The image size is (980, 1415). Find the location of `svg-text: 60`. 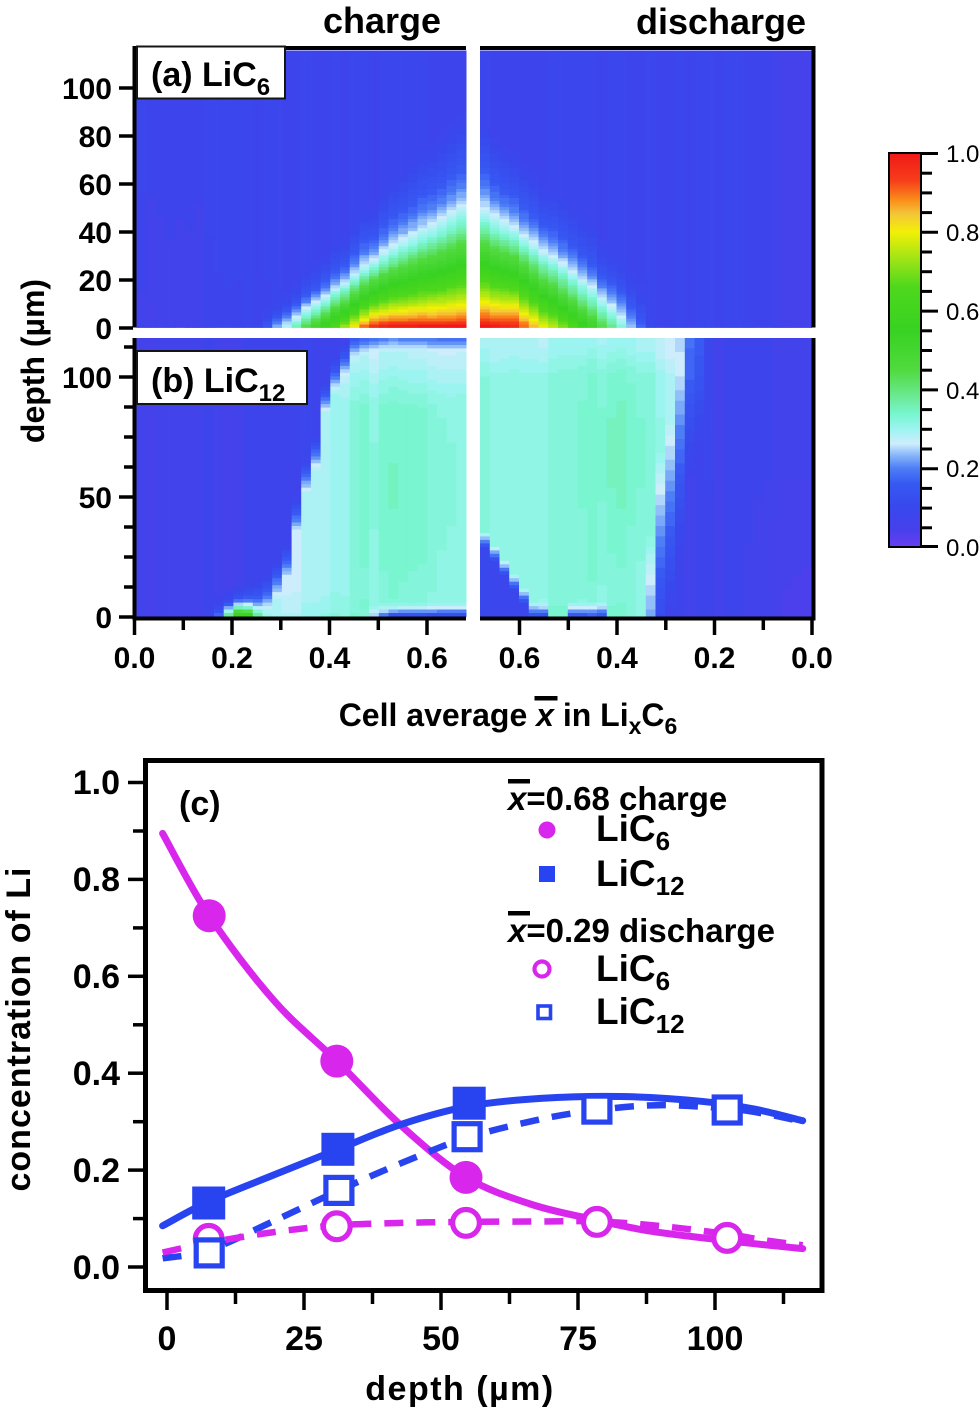

svg-text: 60 is located at coordinates (95, 185).